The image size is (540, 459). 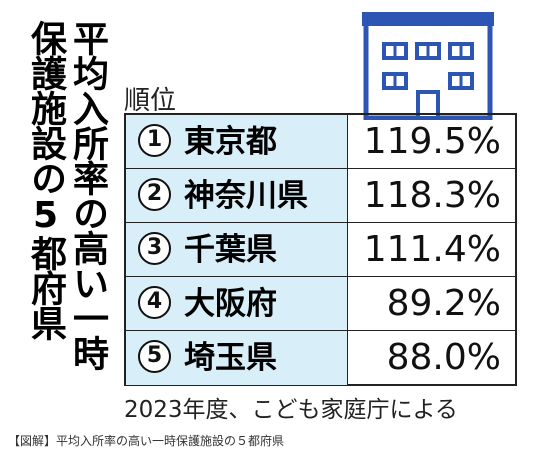 I want to click on prefecture-cell: 1 東京都, so click(x=237, y=141).